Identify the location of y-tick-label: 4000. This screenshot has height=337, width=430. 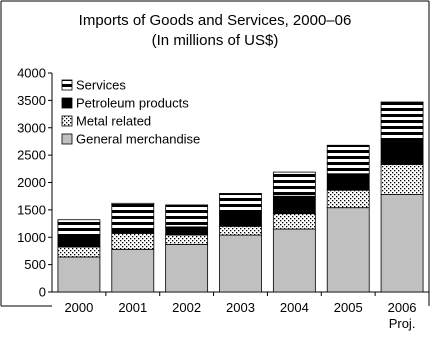
(31, 73).